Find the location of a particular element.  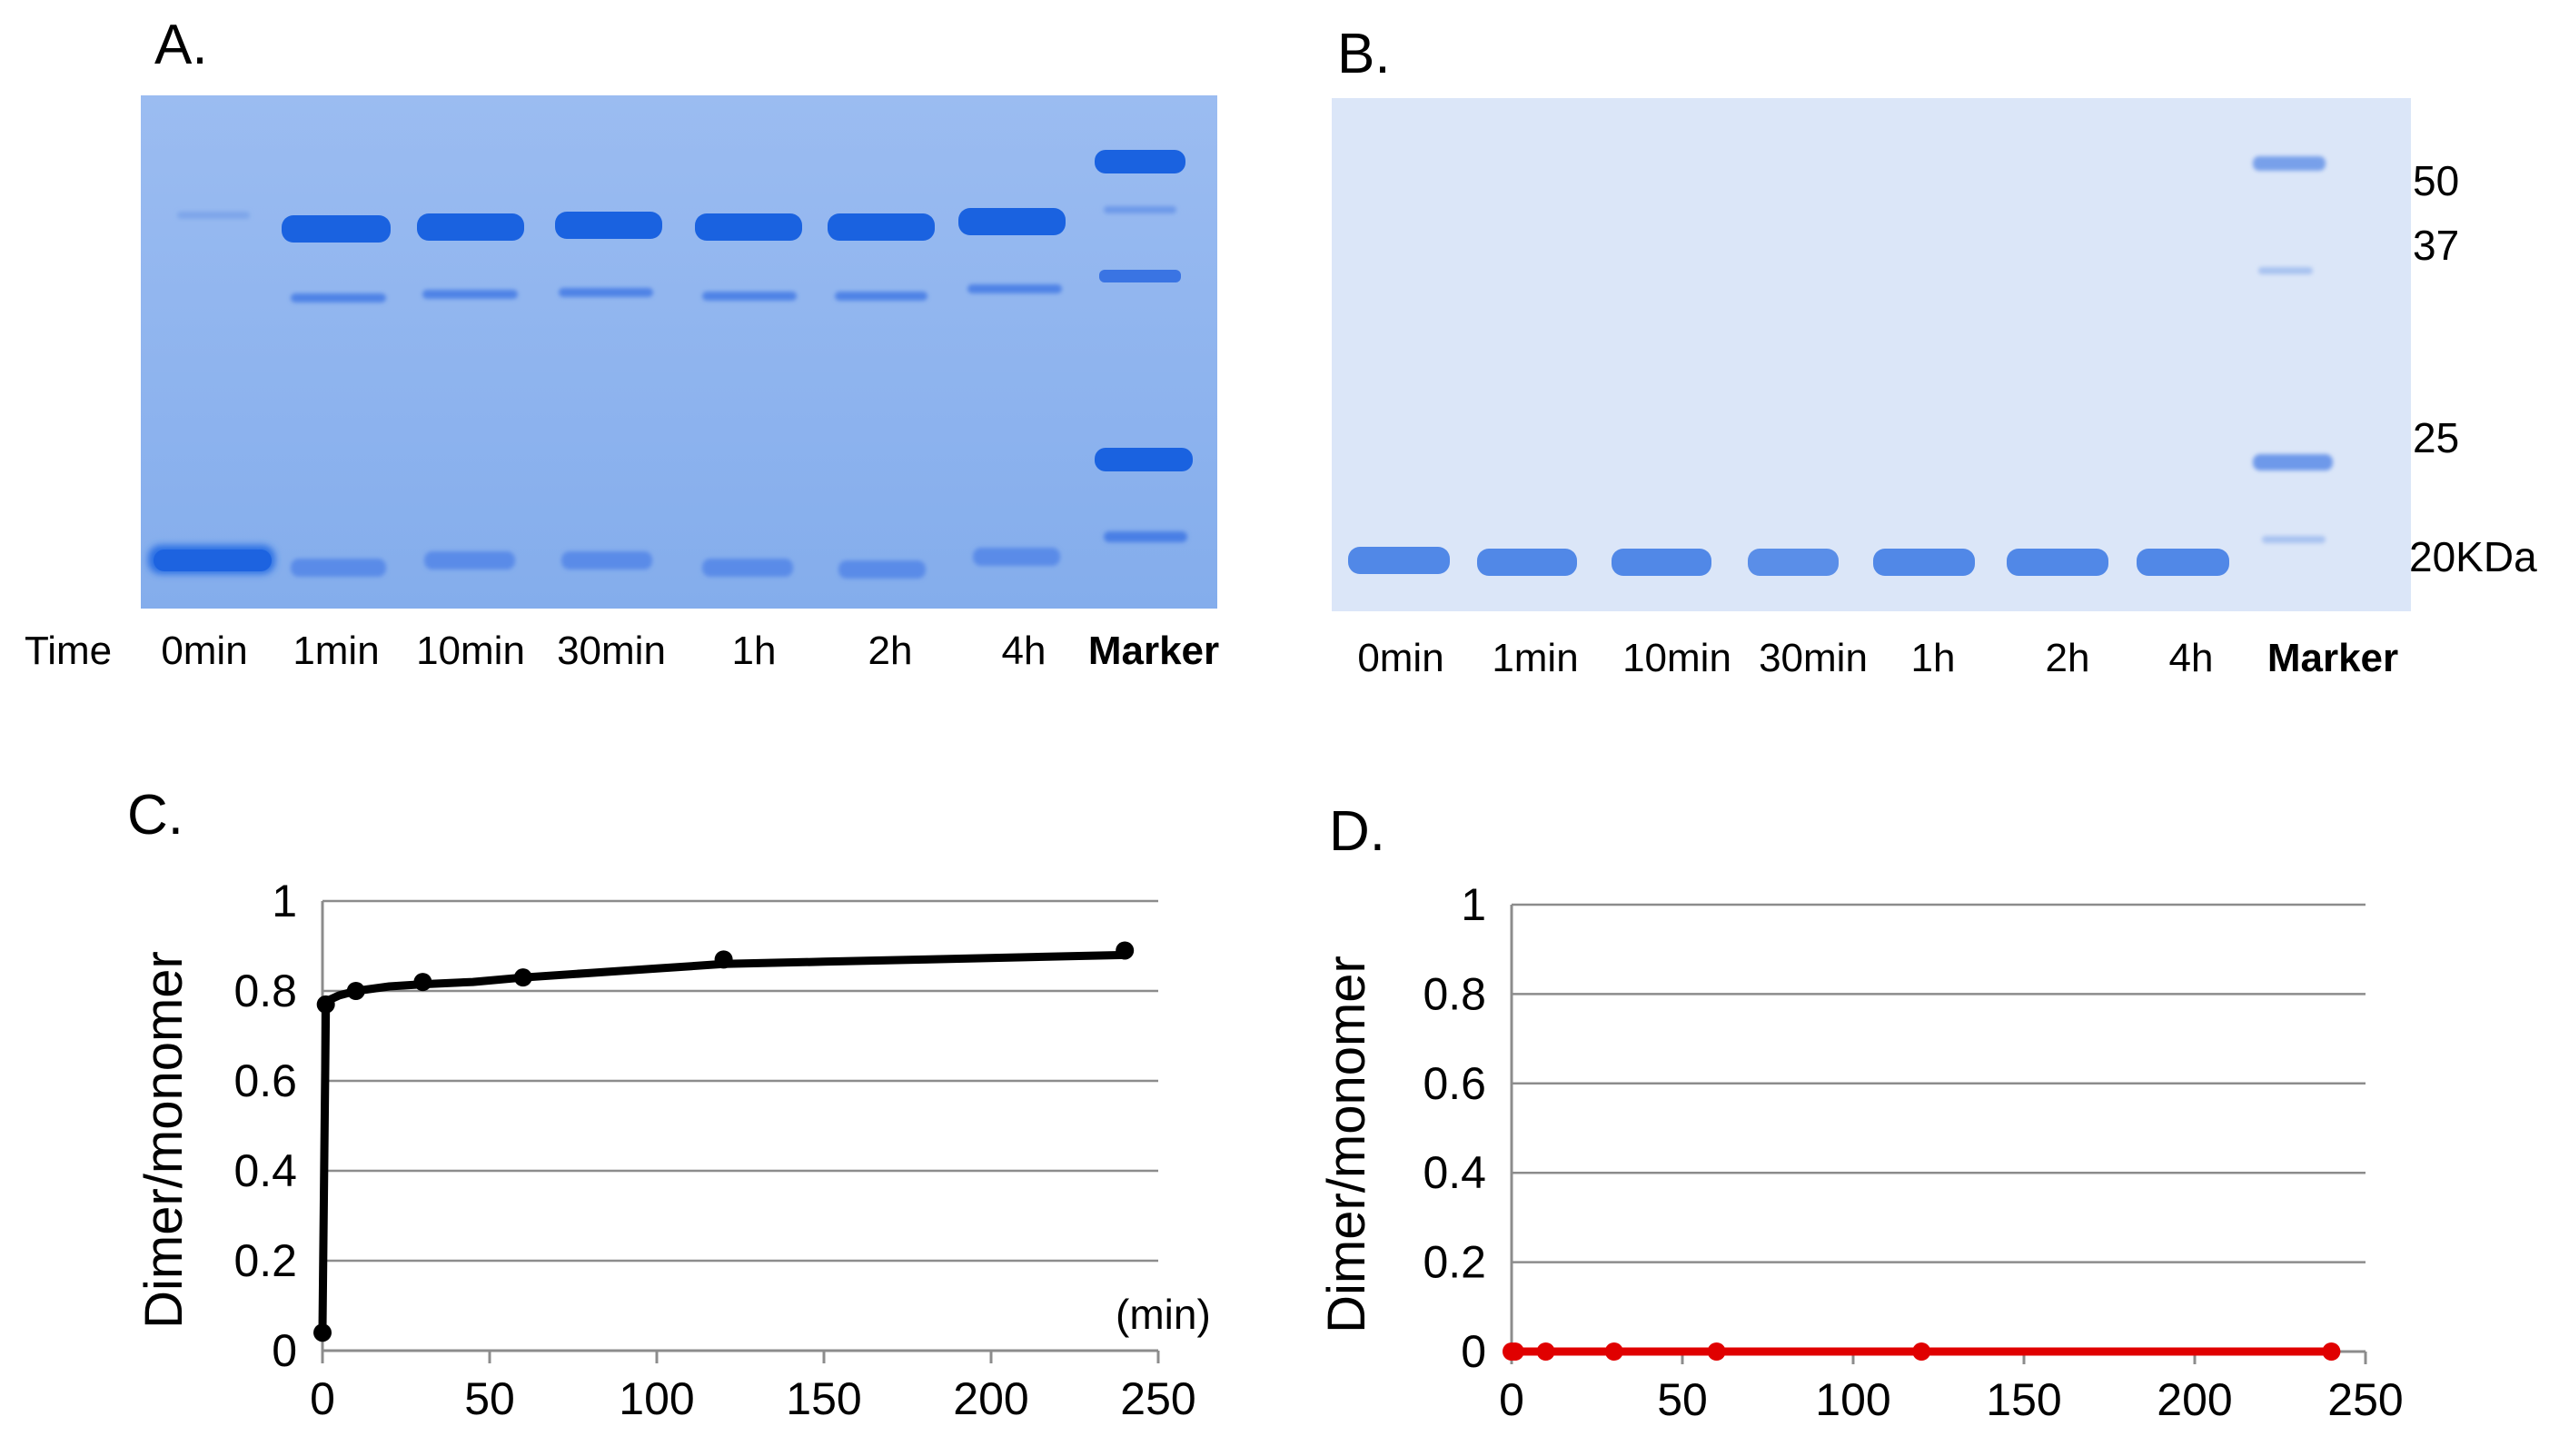

gel-a-lane-marker is located at coordinates (1144, 346).